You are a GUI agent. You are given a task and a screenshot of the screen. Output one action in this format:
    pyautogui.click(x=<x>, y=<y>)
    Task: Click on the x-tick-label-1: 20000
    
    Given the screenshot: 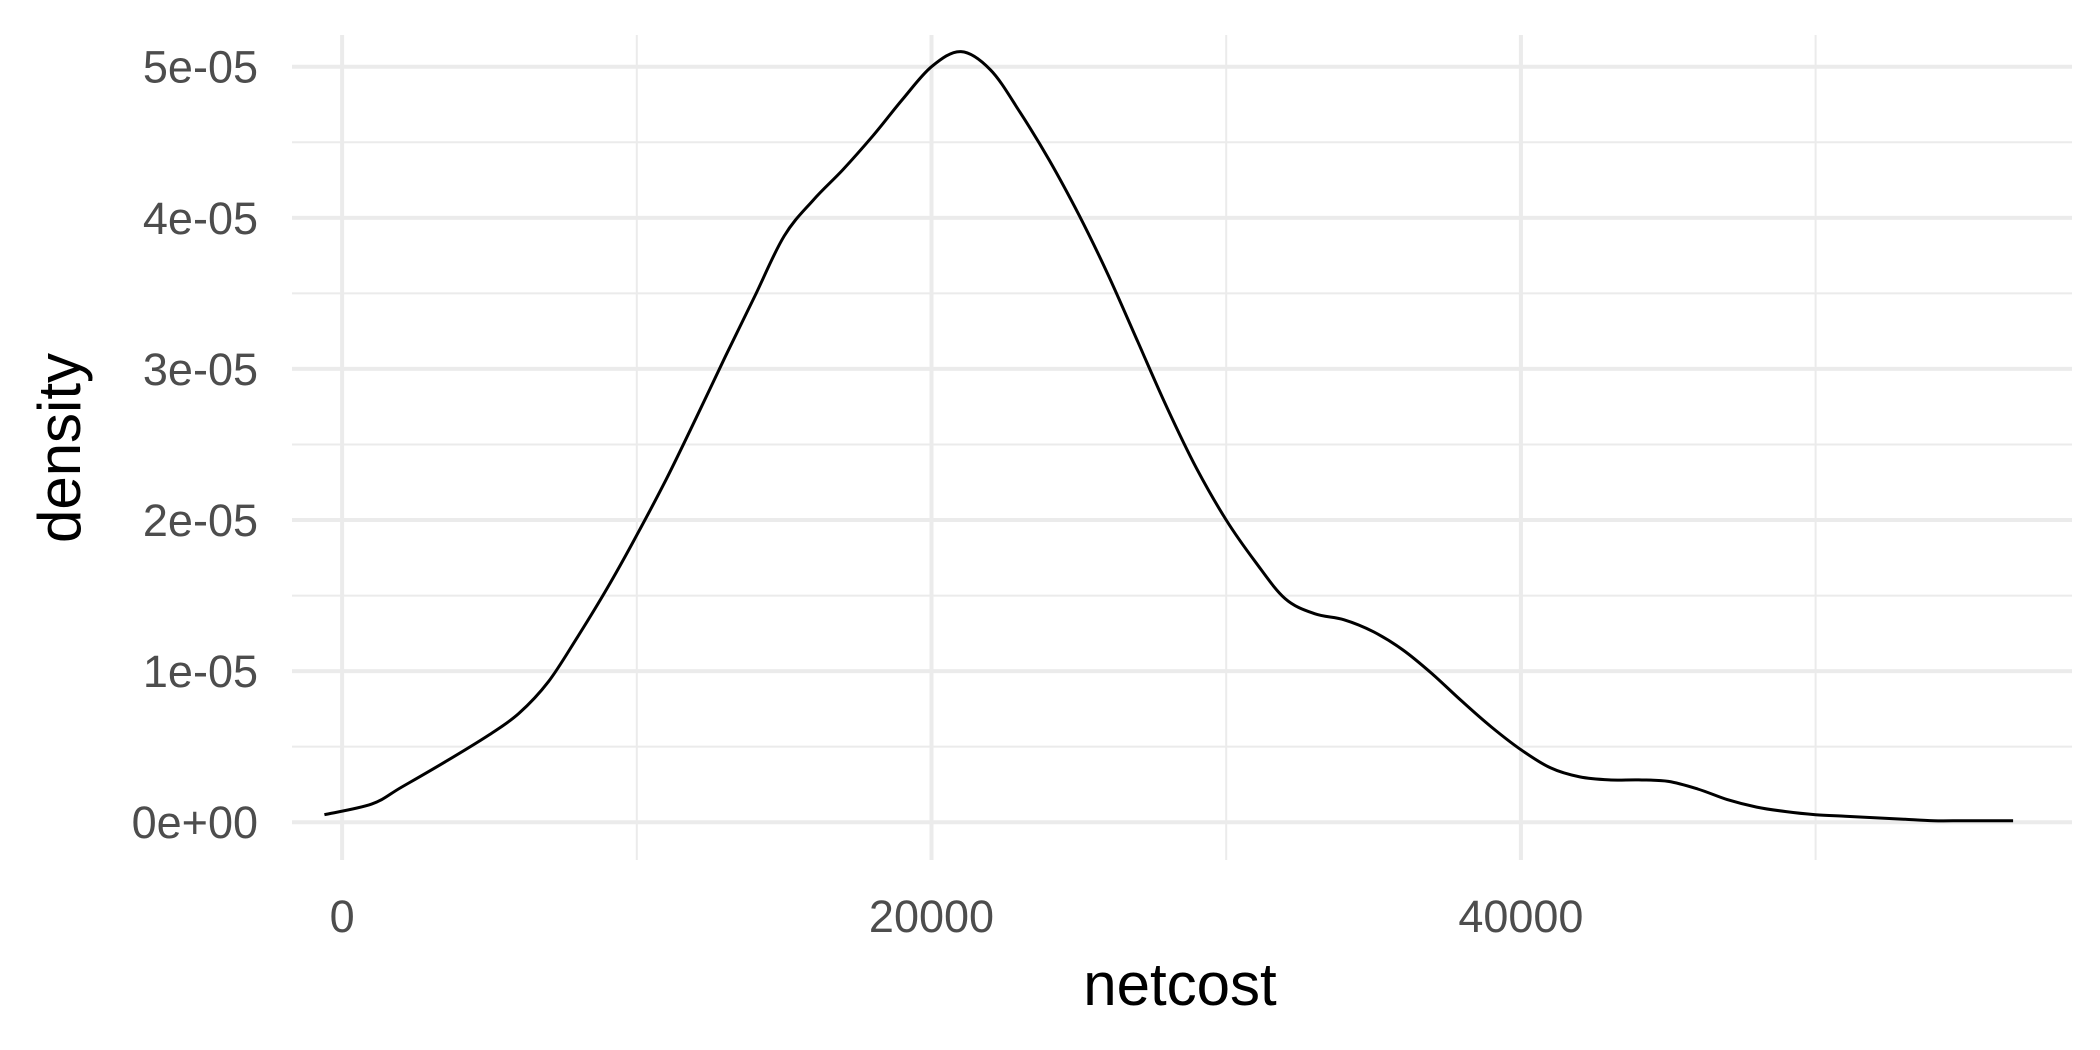 What is the action you would take?
    pyautogui.click(x=931, y=916)
    